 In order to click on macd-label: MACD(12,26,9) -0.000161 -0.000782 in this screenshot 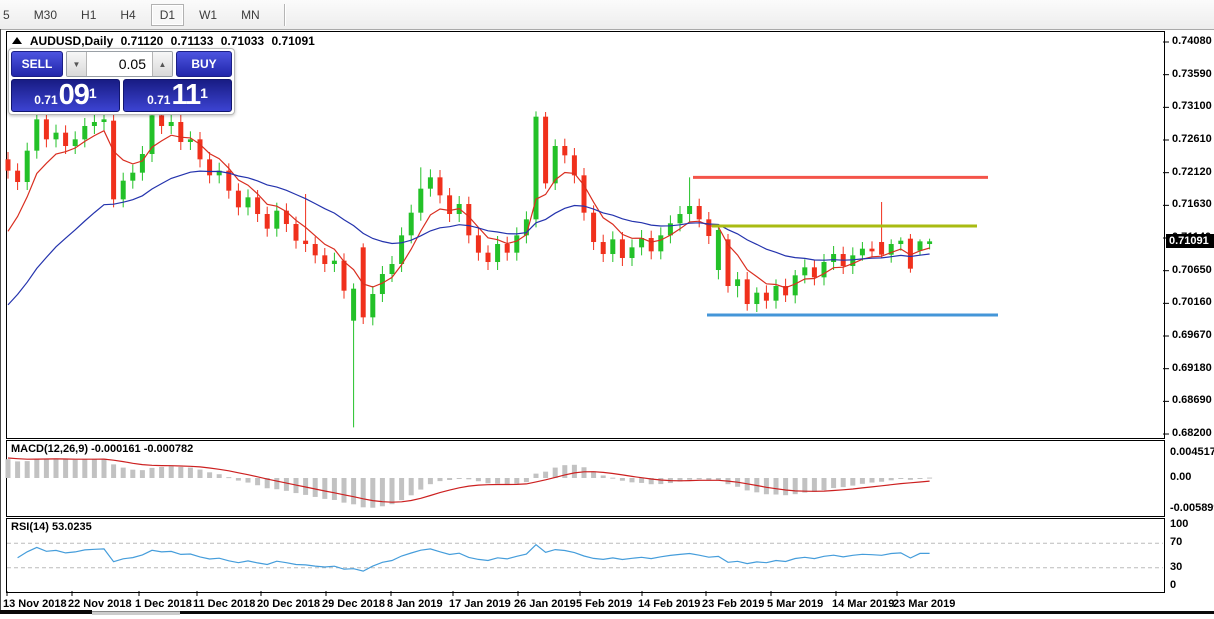, I will do `click(102, 449)`.